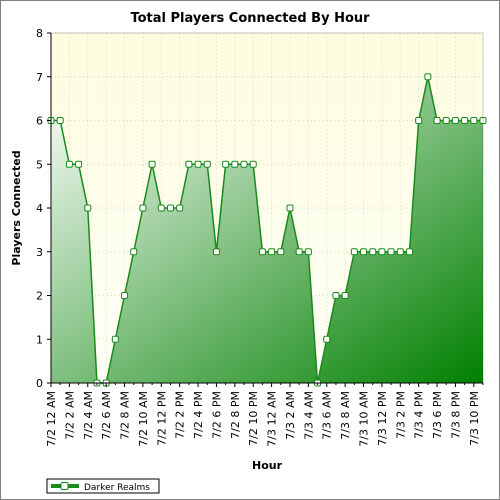 The height and width of the screenshot is (500, 500). What do you see at coordinates (437, 415) in the screenshot?
I see `x-tick-label: 7/3 6 PM` at bounding box center [437, 415].